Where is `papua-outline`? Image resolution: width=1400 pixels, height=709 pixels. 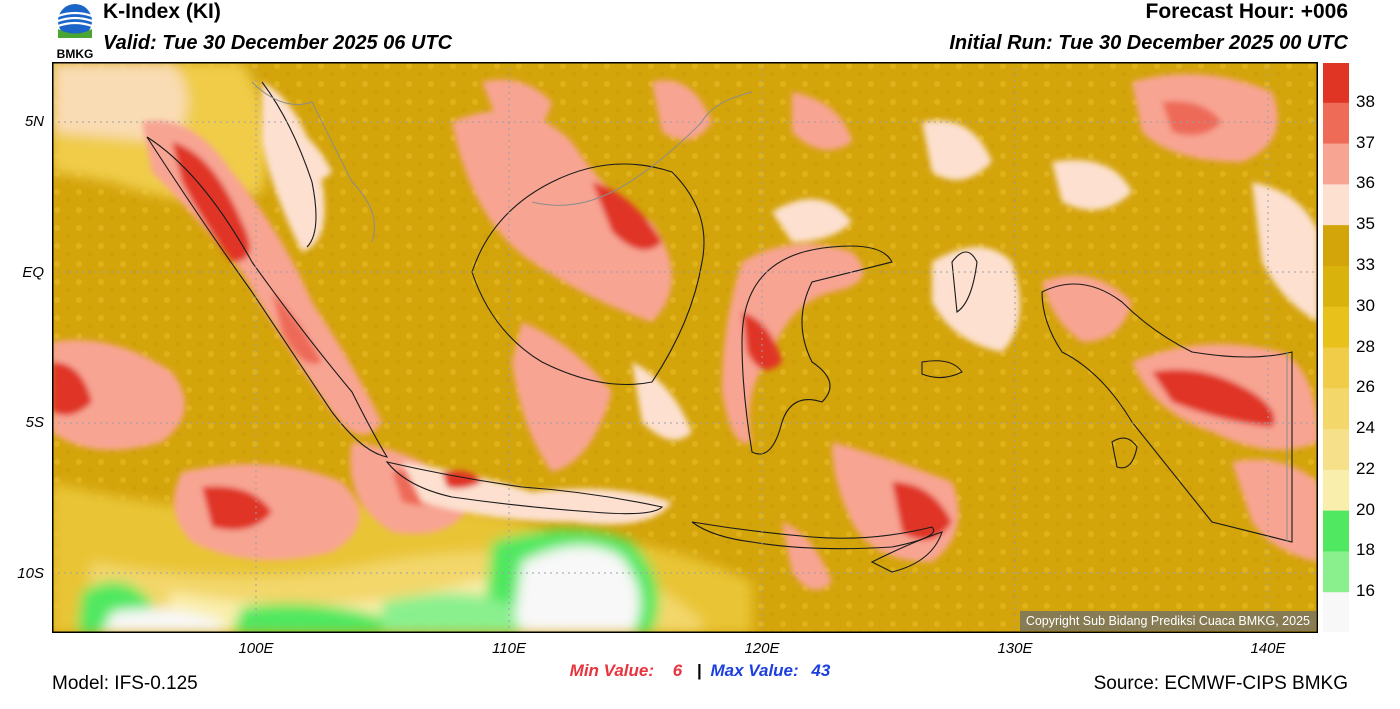
papua-outline is located at coordinates (1167, 413).